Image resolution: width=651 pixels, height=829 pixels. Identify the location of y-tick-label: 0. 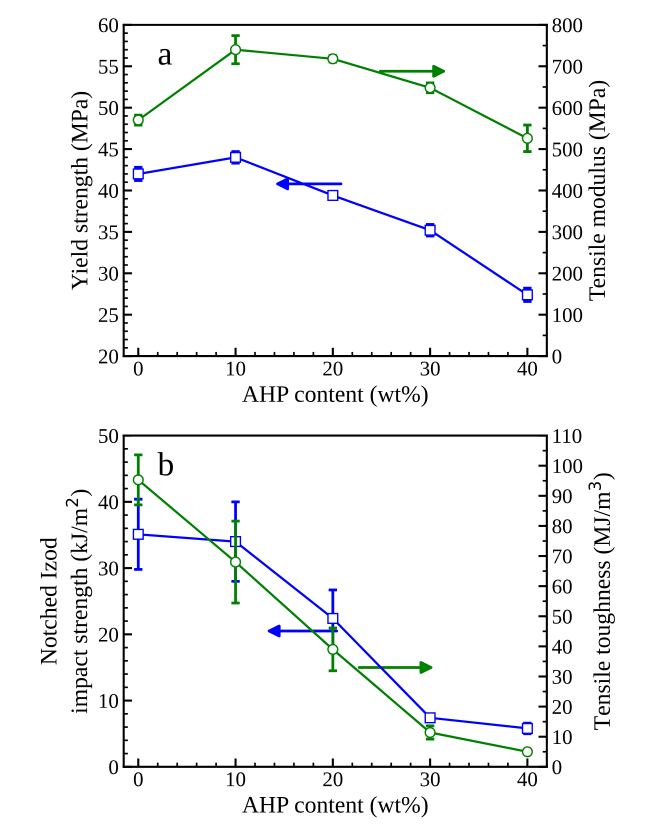
(113, 767).